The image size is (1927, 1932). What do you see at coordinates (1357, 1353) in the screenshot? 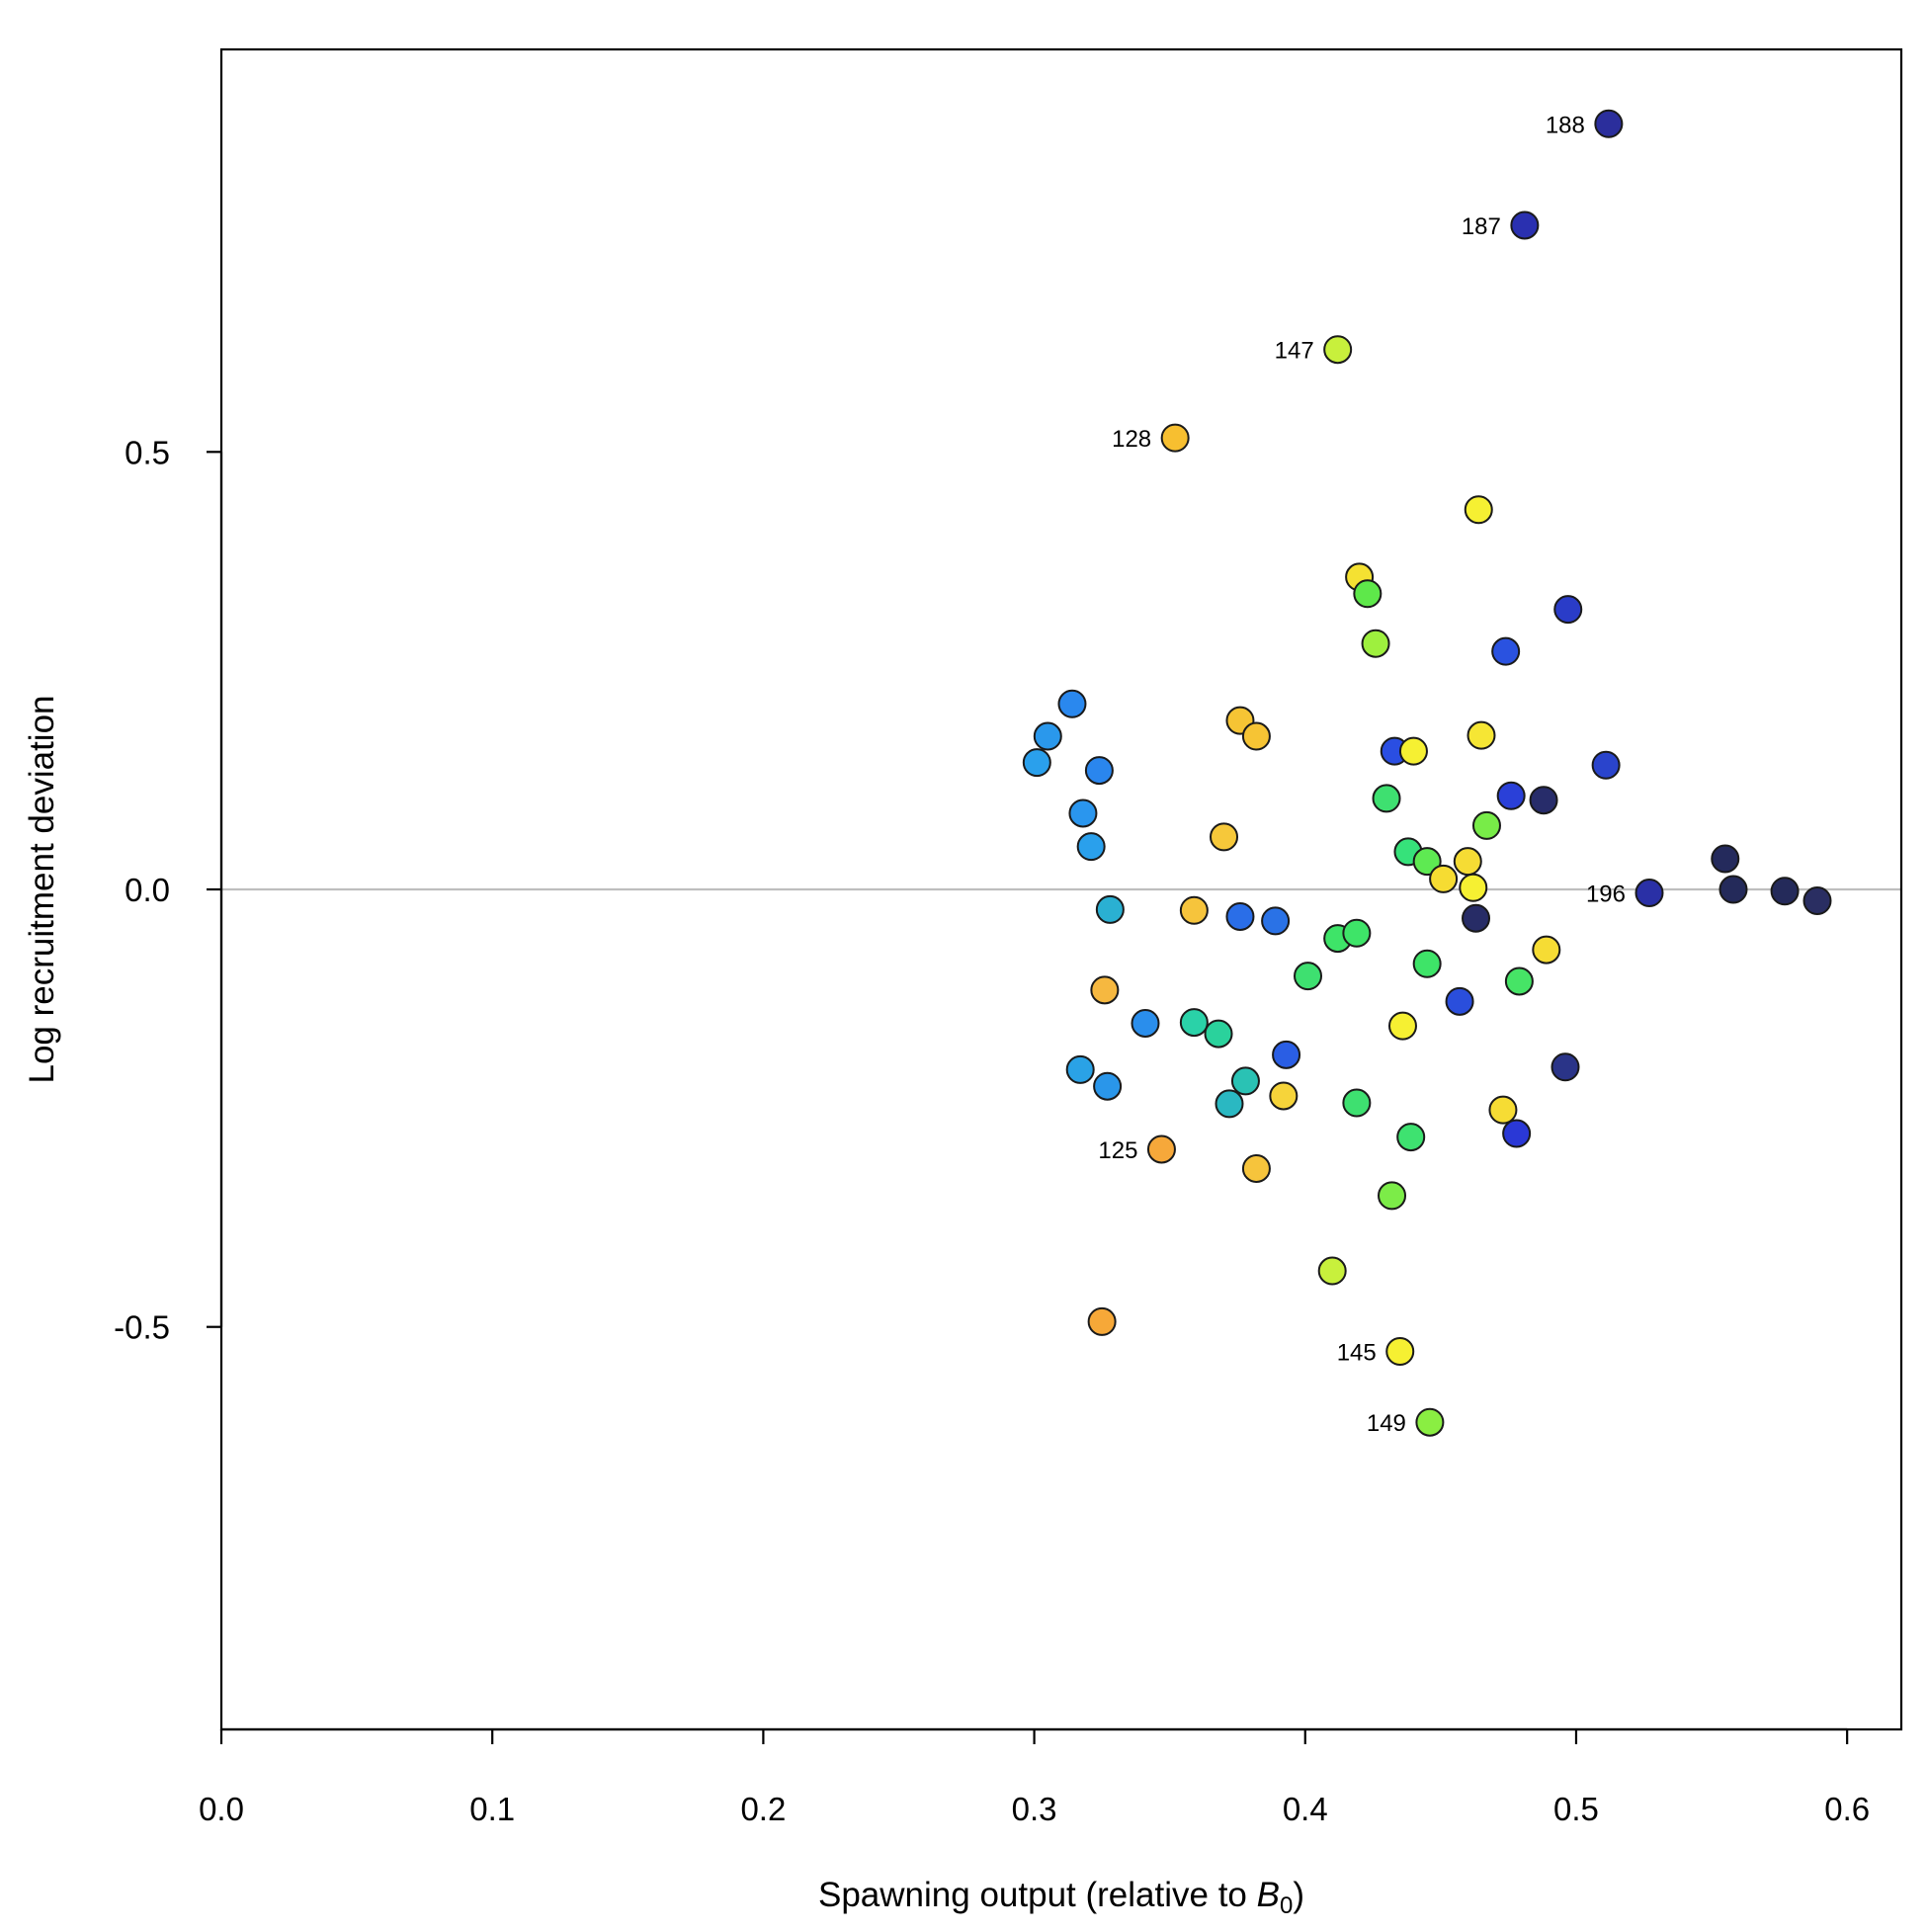
I see `data-point-label: 145` at bounding box center [1357, 1353].